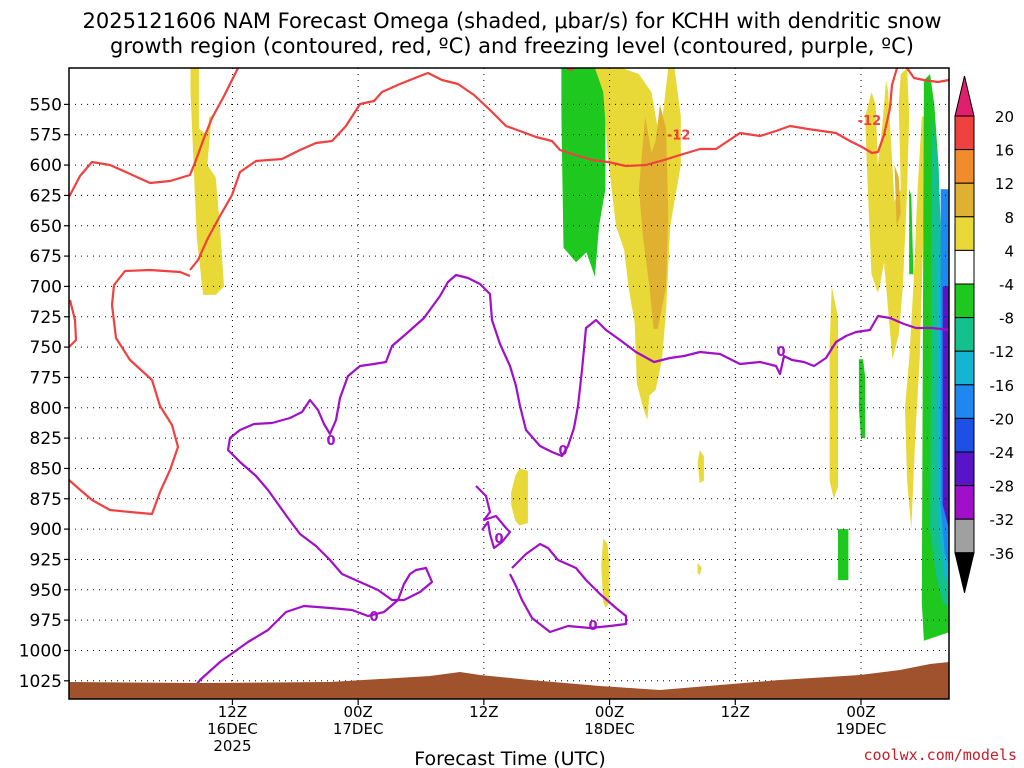 This screenshot has height=768, width=1024. Describe the element at coordinates (1004, 151) in the screenshot. I see `colorbar-label-1: 16` at that location.